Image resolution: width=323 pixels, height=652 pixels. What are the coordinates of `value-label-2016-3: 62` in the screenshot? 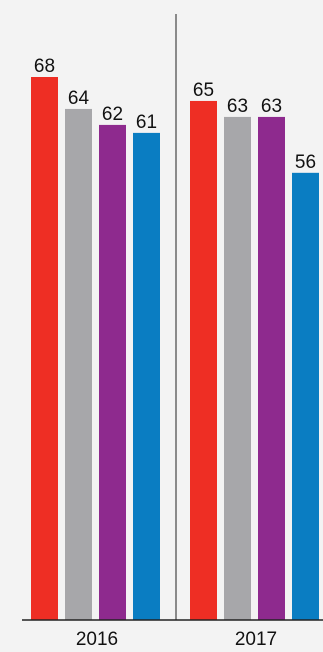 It's located at (112, 114).